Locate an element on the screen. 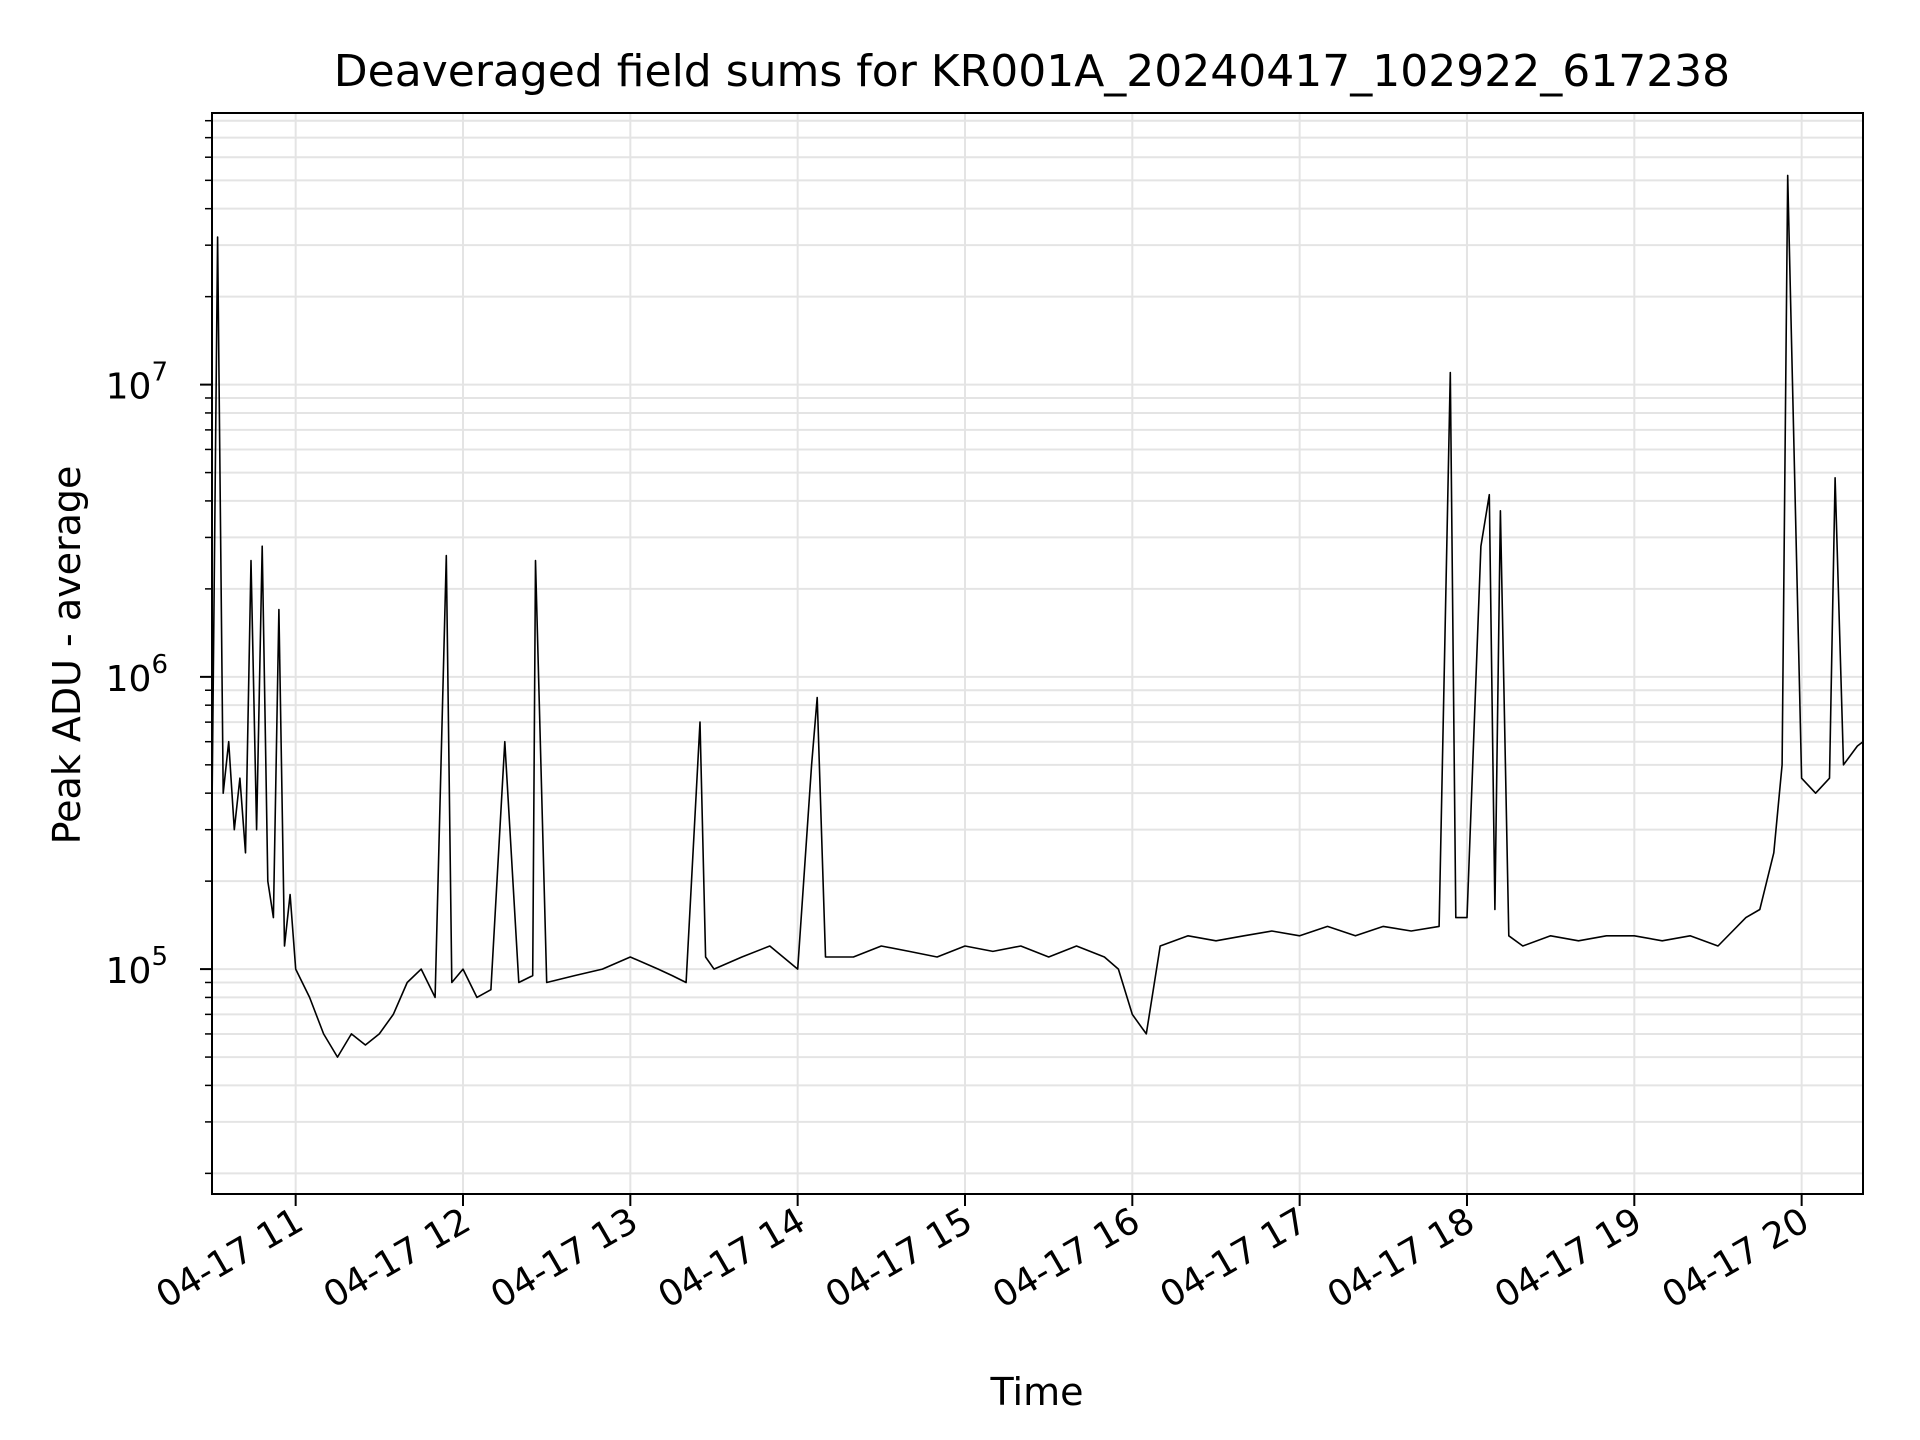 The width and height of the screenshot is (1920, 1440). x-axis-label: Time is located at coordinates (1037, 1392).